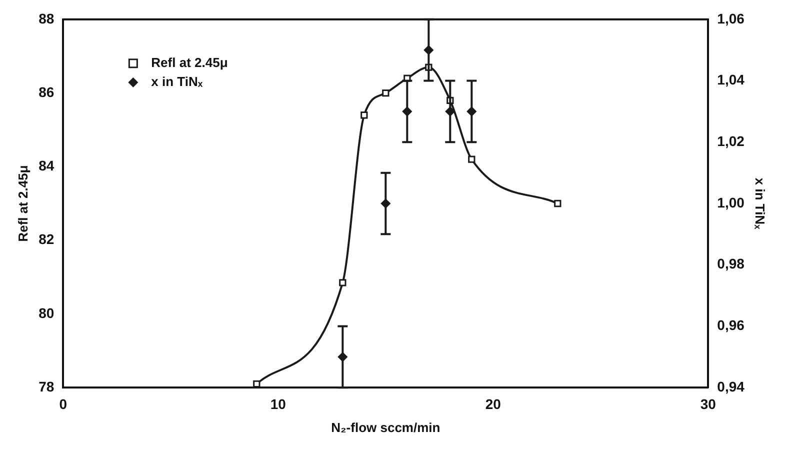 The image size is (789, 458). Describe the element at coordinates (46, 386) in the screenshot. I see `y-tick-label: 78` at that location.